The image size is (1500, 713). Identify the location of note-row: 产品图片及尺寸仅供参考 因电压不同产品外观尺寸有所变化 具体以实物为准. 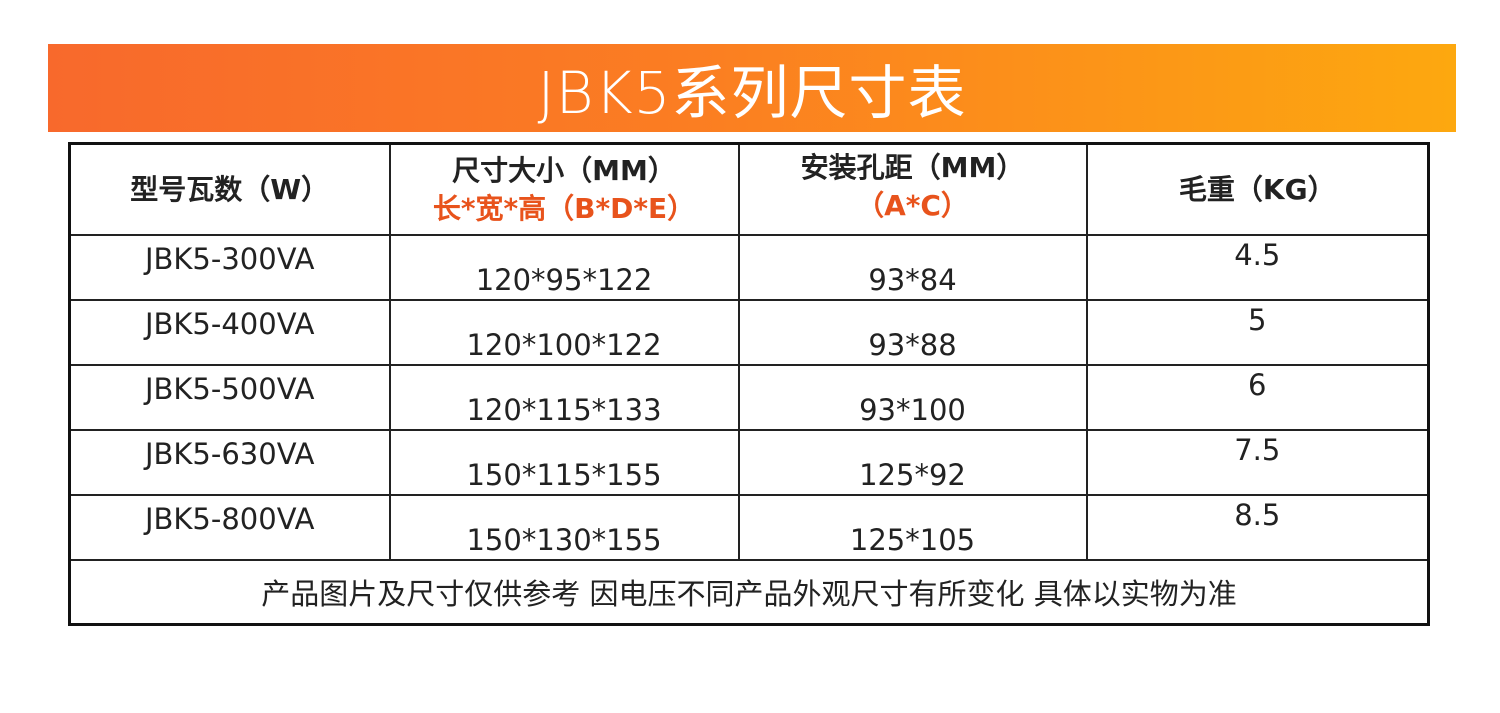
(749, 592).